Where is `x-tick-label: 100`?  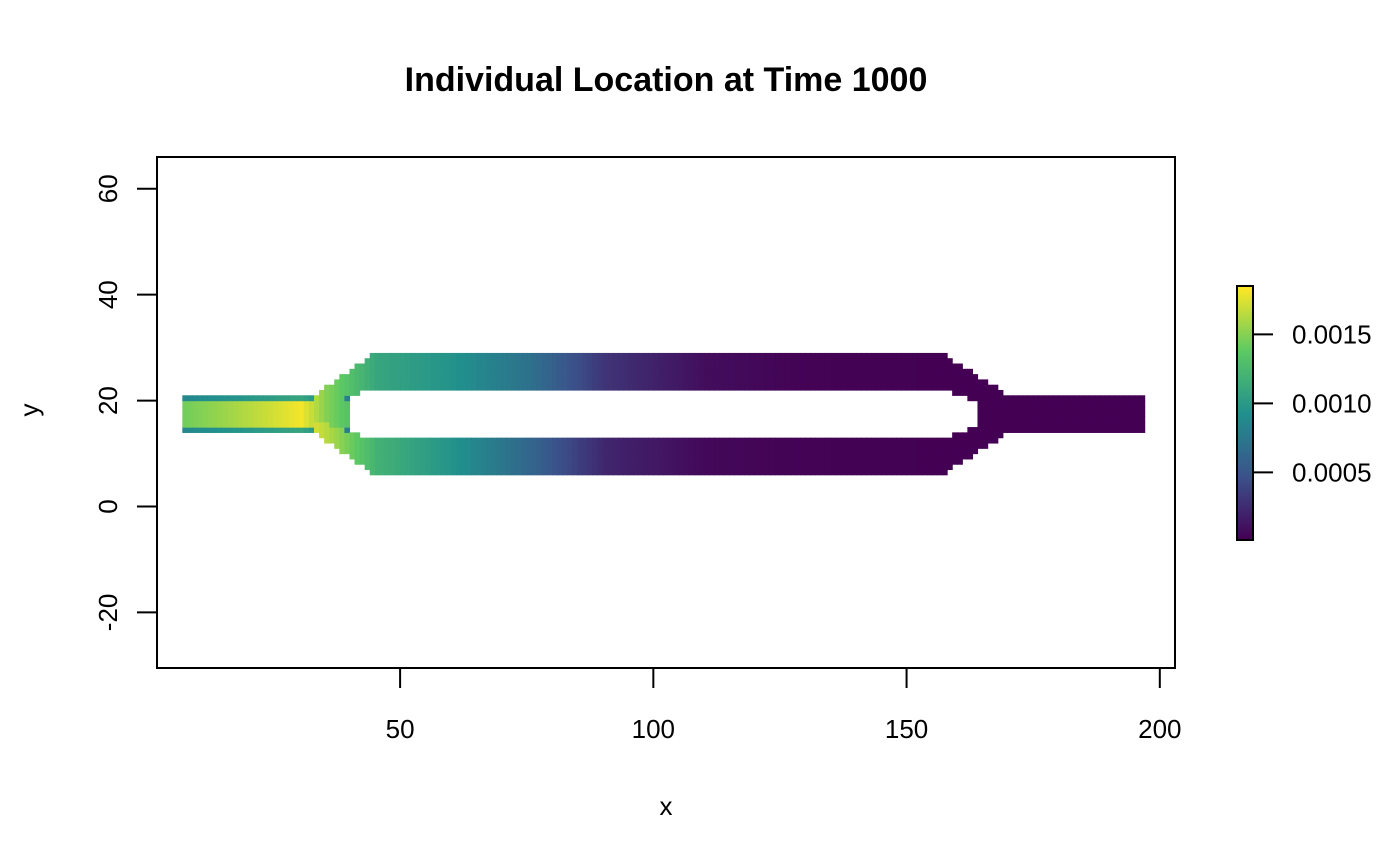
x-tick-label: 100 is located at coordinates (653, 729).